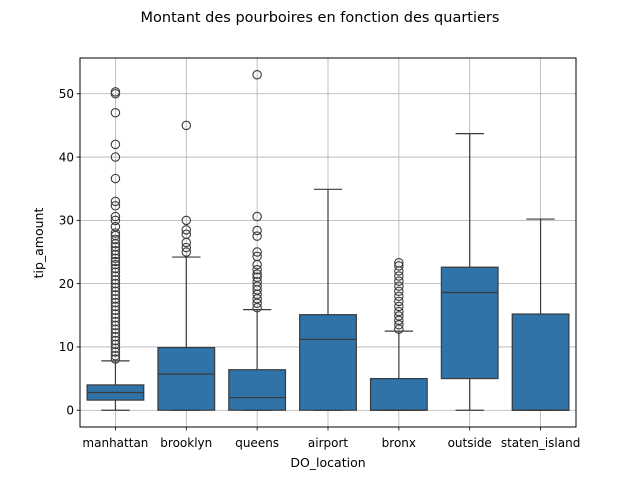 The width and height of the screenshot is (640, 480). I want to click on box-group-staten_island, so click(540, 314).